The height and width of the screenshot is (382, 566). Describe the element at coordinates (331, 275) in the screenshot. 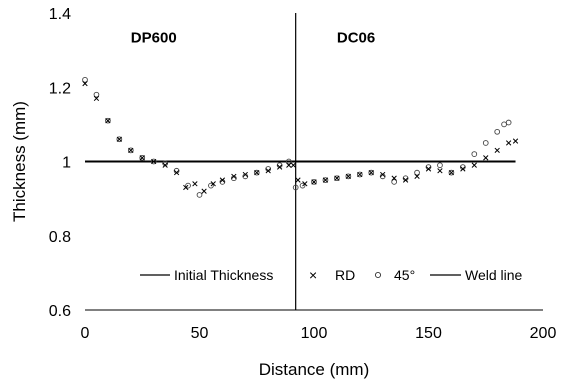

I see `legend: Initial Thickness × RD 45° Weld line` at that location.